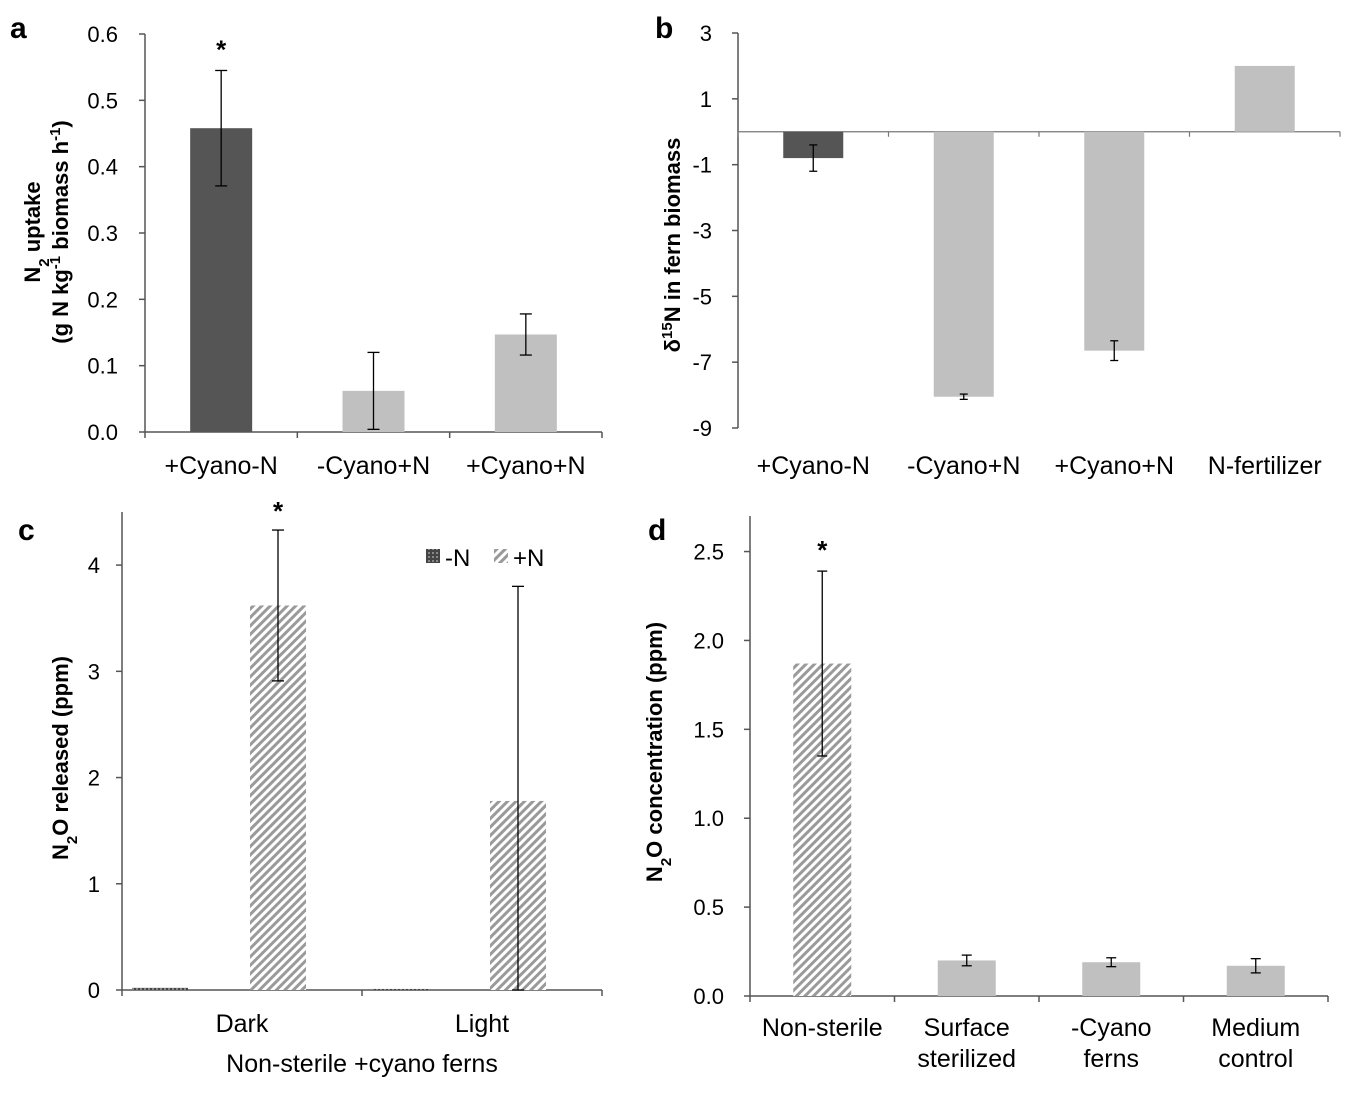  What do you see at coordinates (64, 758) in the screenshot?
I see `panel-c-ylabel: N2O released (ppm)` at bounding box center [64, 758].